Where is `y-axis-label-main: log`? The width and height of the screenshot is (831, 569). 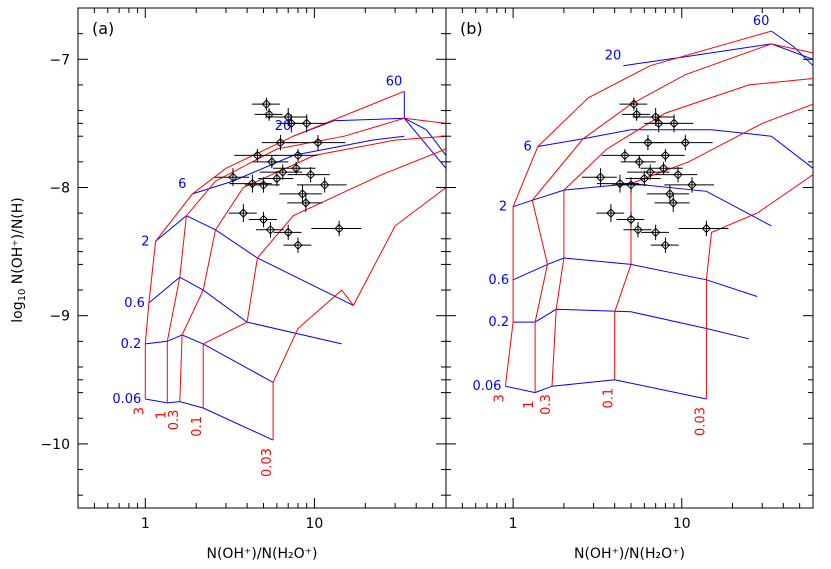
y-axis-label-main: log is located at coordinates (18, 311).